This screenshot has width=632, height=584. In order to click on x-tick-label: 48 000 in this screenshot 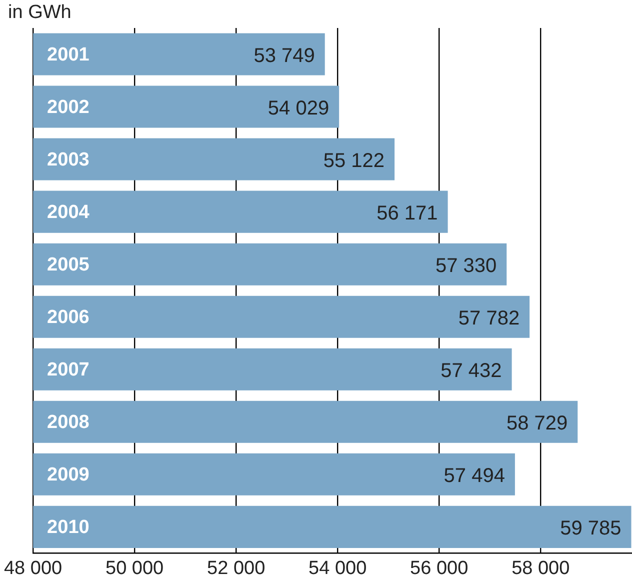, I will do `click(33, 568)`.